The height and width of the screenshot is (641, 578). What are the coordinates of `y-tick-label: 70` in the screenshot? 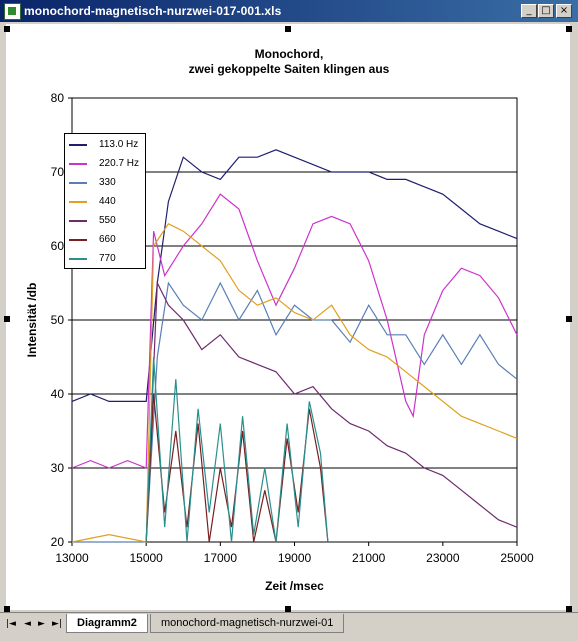 It's located at (58, 172).